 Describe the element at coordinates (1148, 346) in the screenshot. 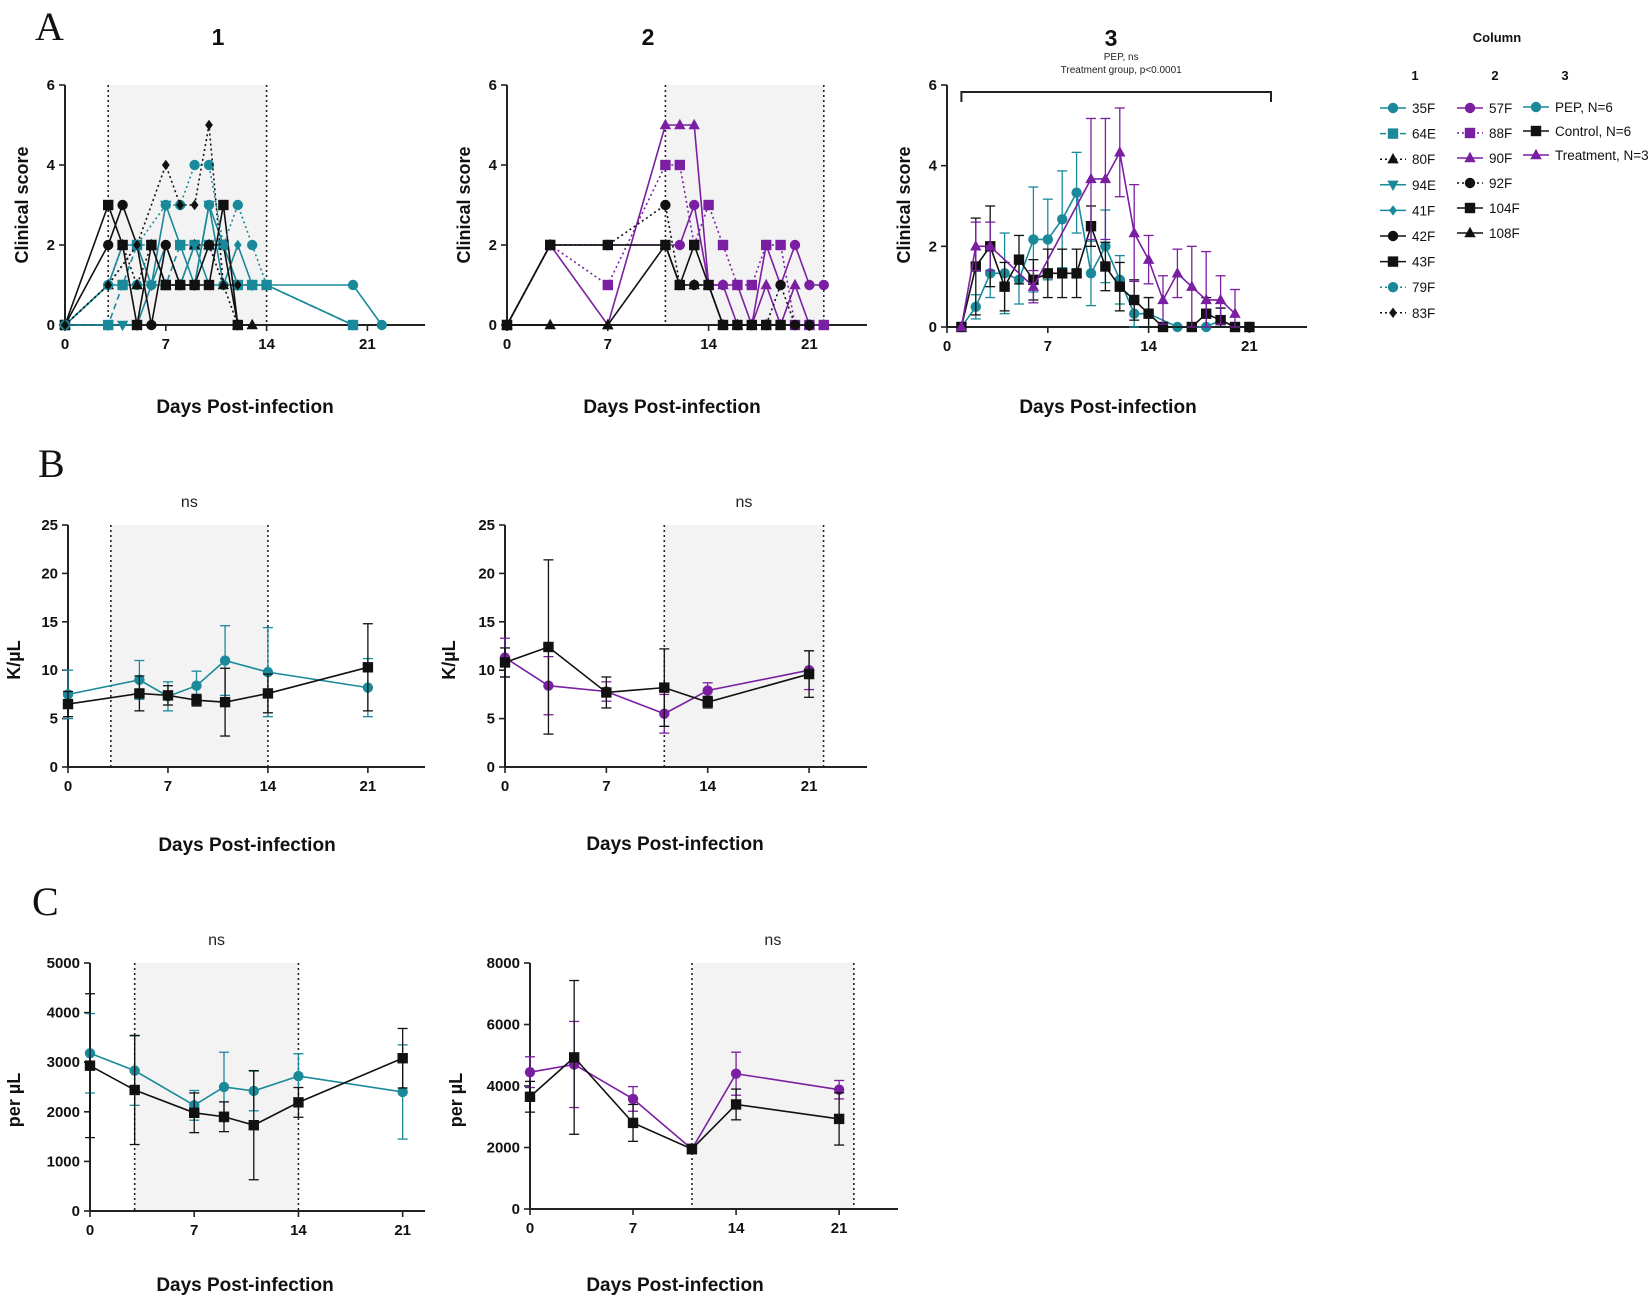

I see `x-tick-label: 14` at that location.